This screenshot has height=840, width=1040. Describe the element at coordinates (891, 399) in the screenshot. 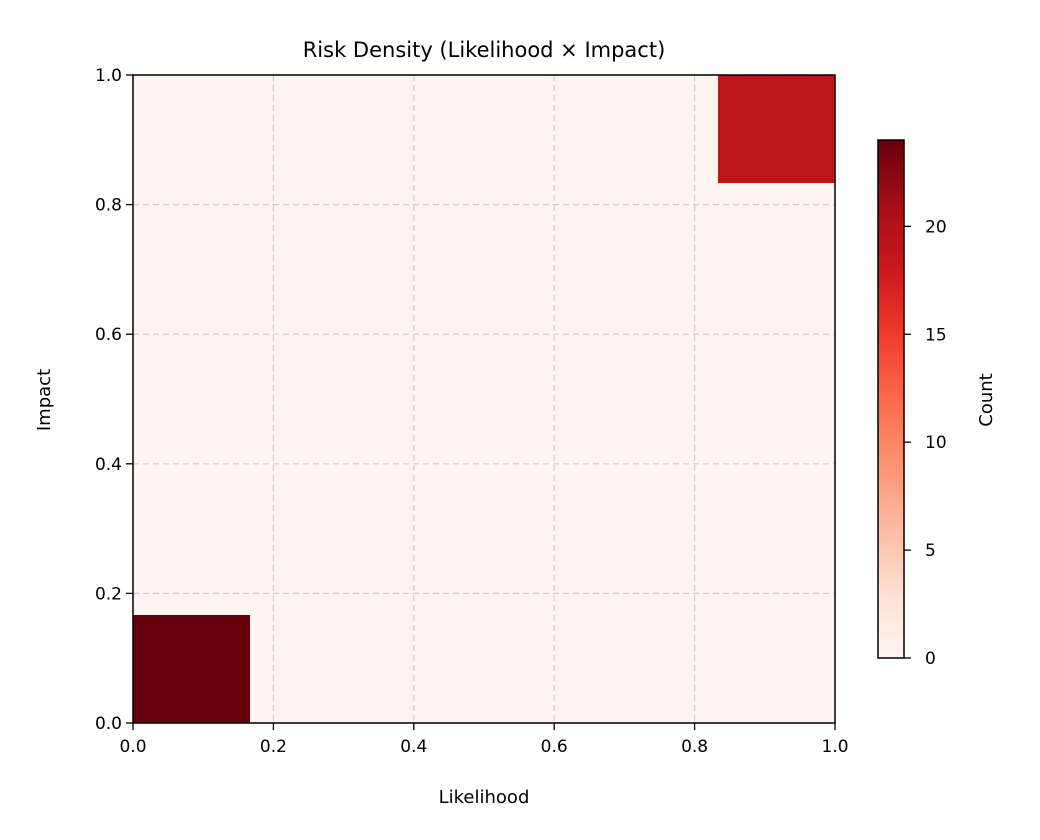

I see `colorbar-bar` at that location.